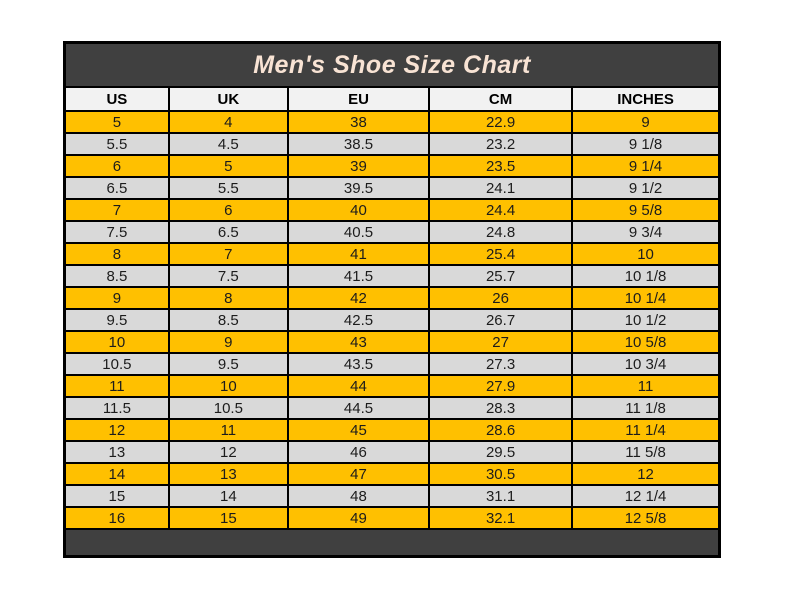  I want to click on table-row: 5 4 38 22.9 9, so click(392, 122).